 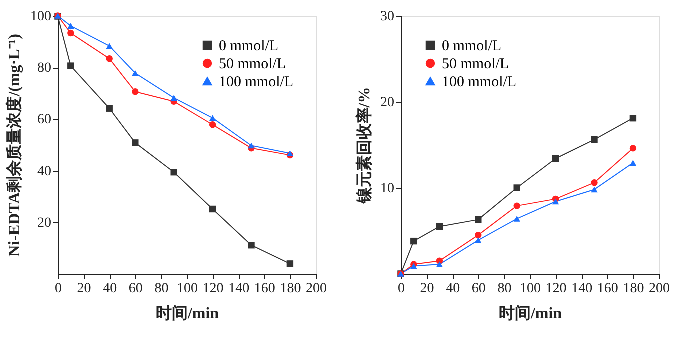 I want to click on y-tick-label: 60, so click(x=45, y=120).